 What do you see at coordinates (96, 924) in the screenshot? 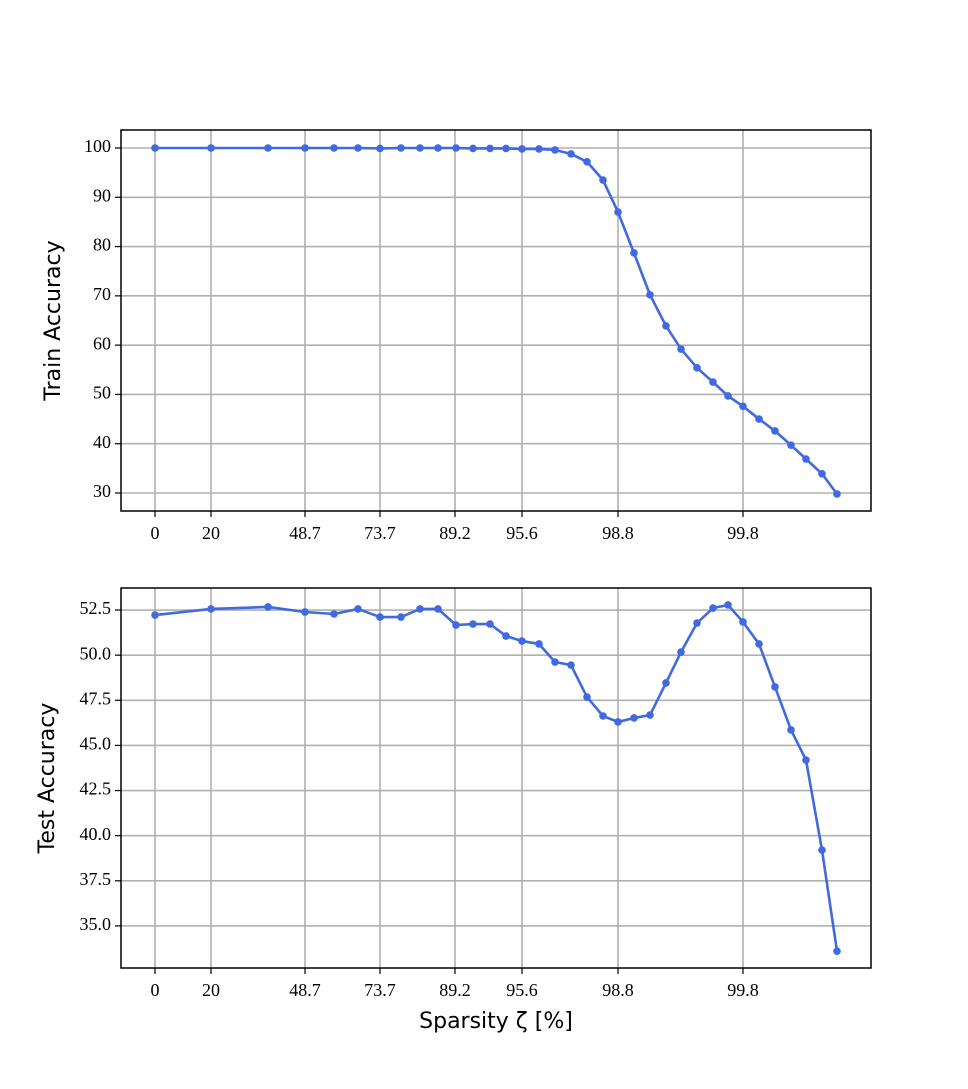
I see `y-tick-label: 35.0` at bounding box center [96, 924].